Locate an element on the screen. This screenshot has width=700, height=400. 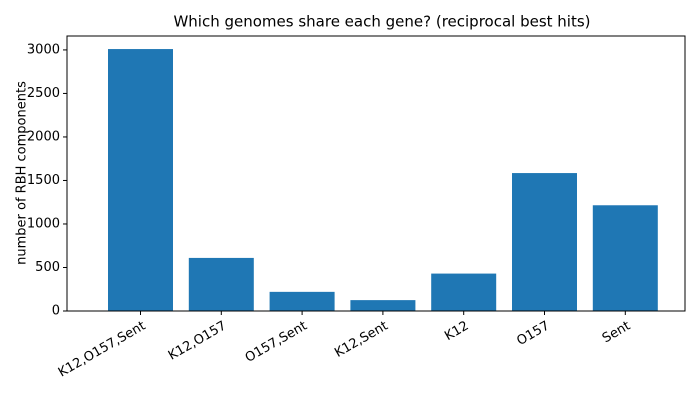
y-tick-label: 500 is located at coordinates (47, 267).